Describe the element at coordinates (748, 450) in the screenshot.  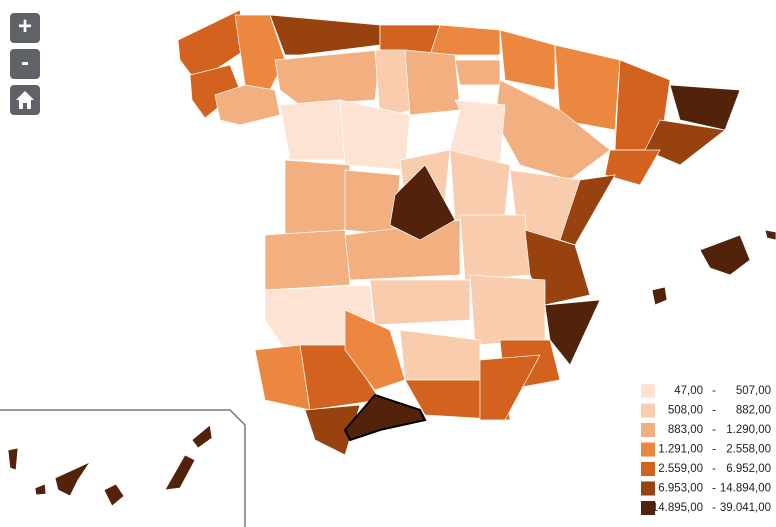
I see `legend-to: 2.558,00` at that location.